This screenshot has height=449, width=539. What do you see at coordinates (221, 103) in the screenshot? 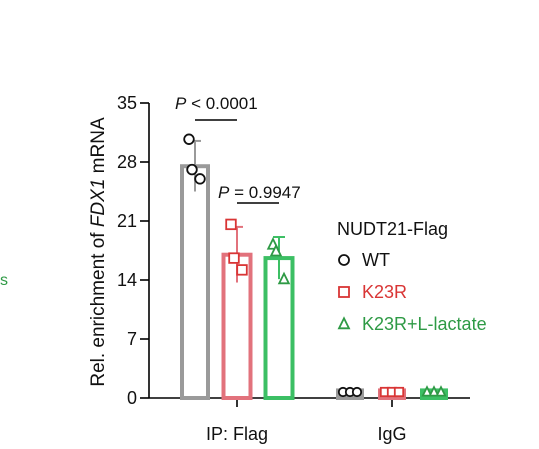
I see `p-value: < 0.0001` at bounding box center [221, 103].